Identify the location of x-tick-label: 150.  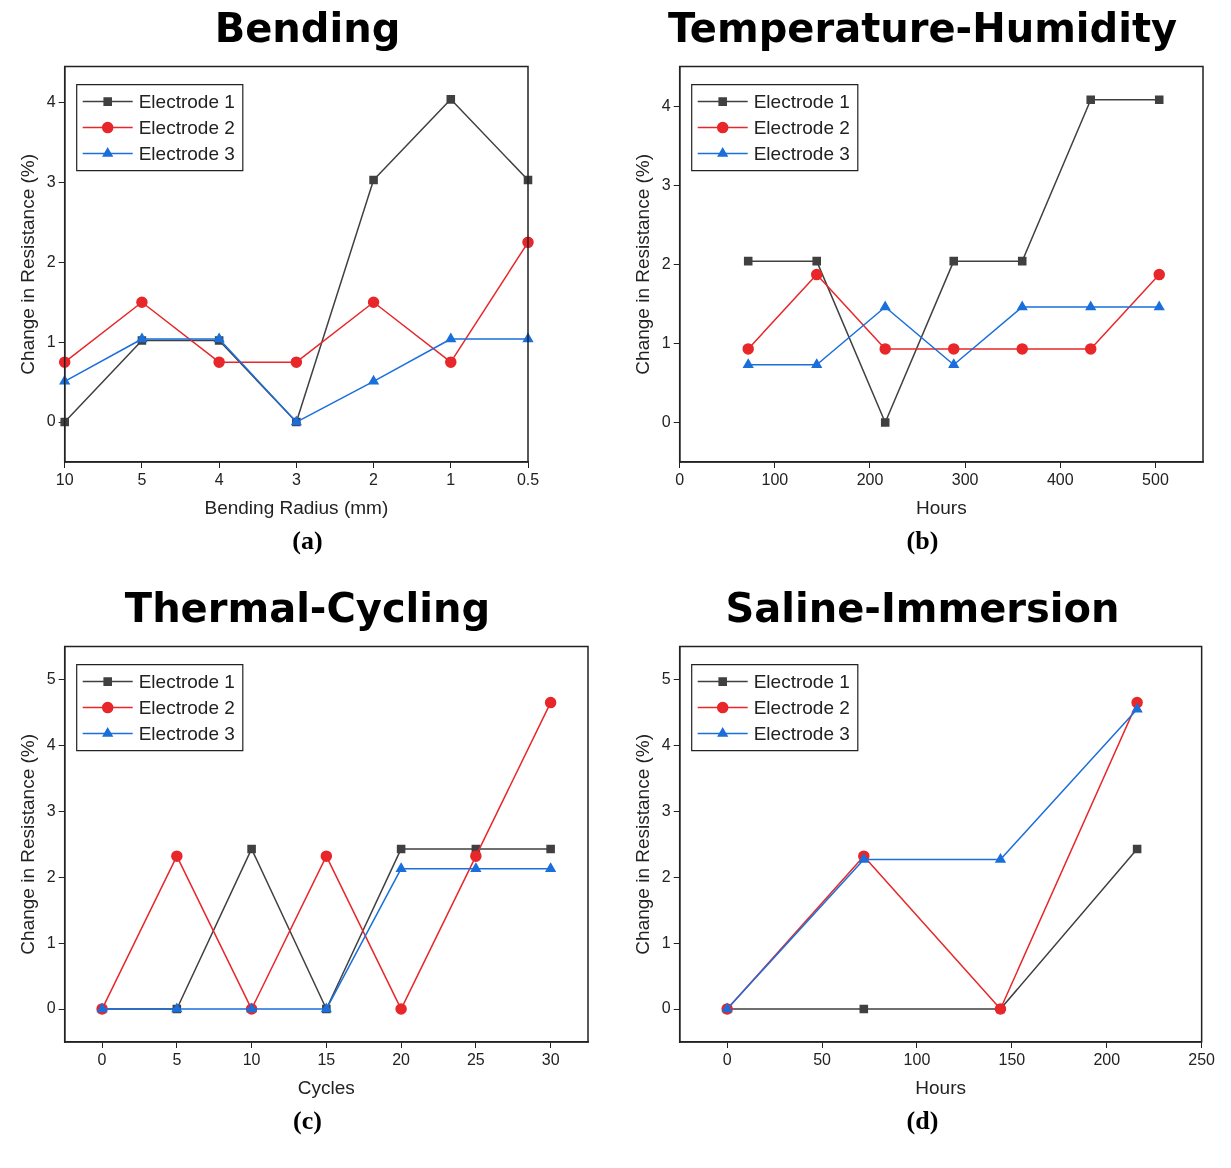
(1011, 1060).